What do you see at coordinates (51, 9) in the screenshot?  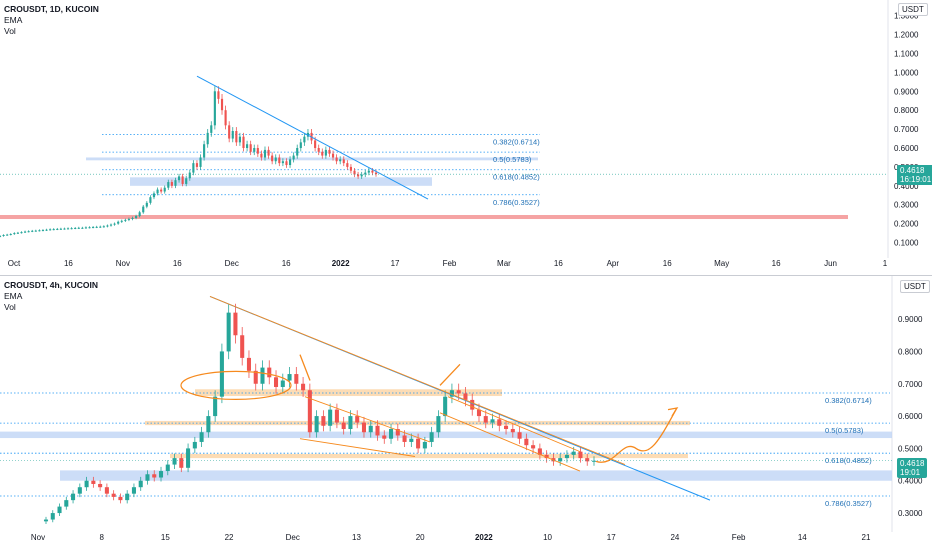 I see `symbol-title: CROUSDT, 1D, KUCOIN` at bounding box center [51, 9].